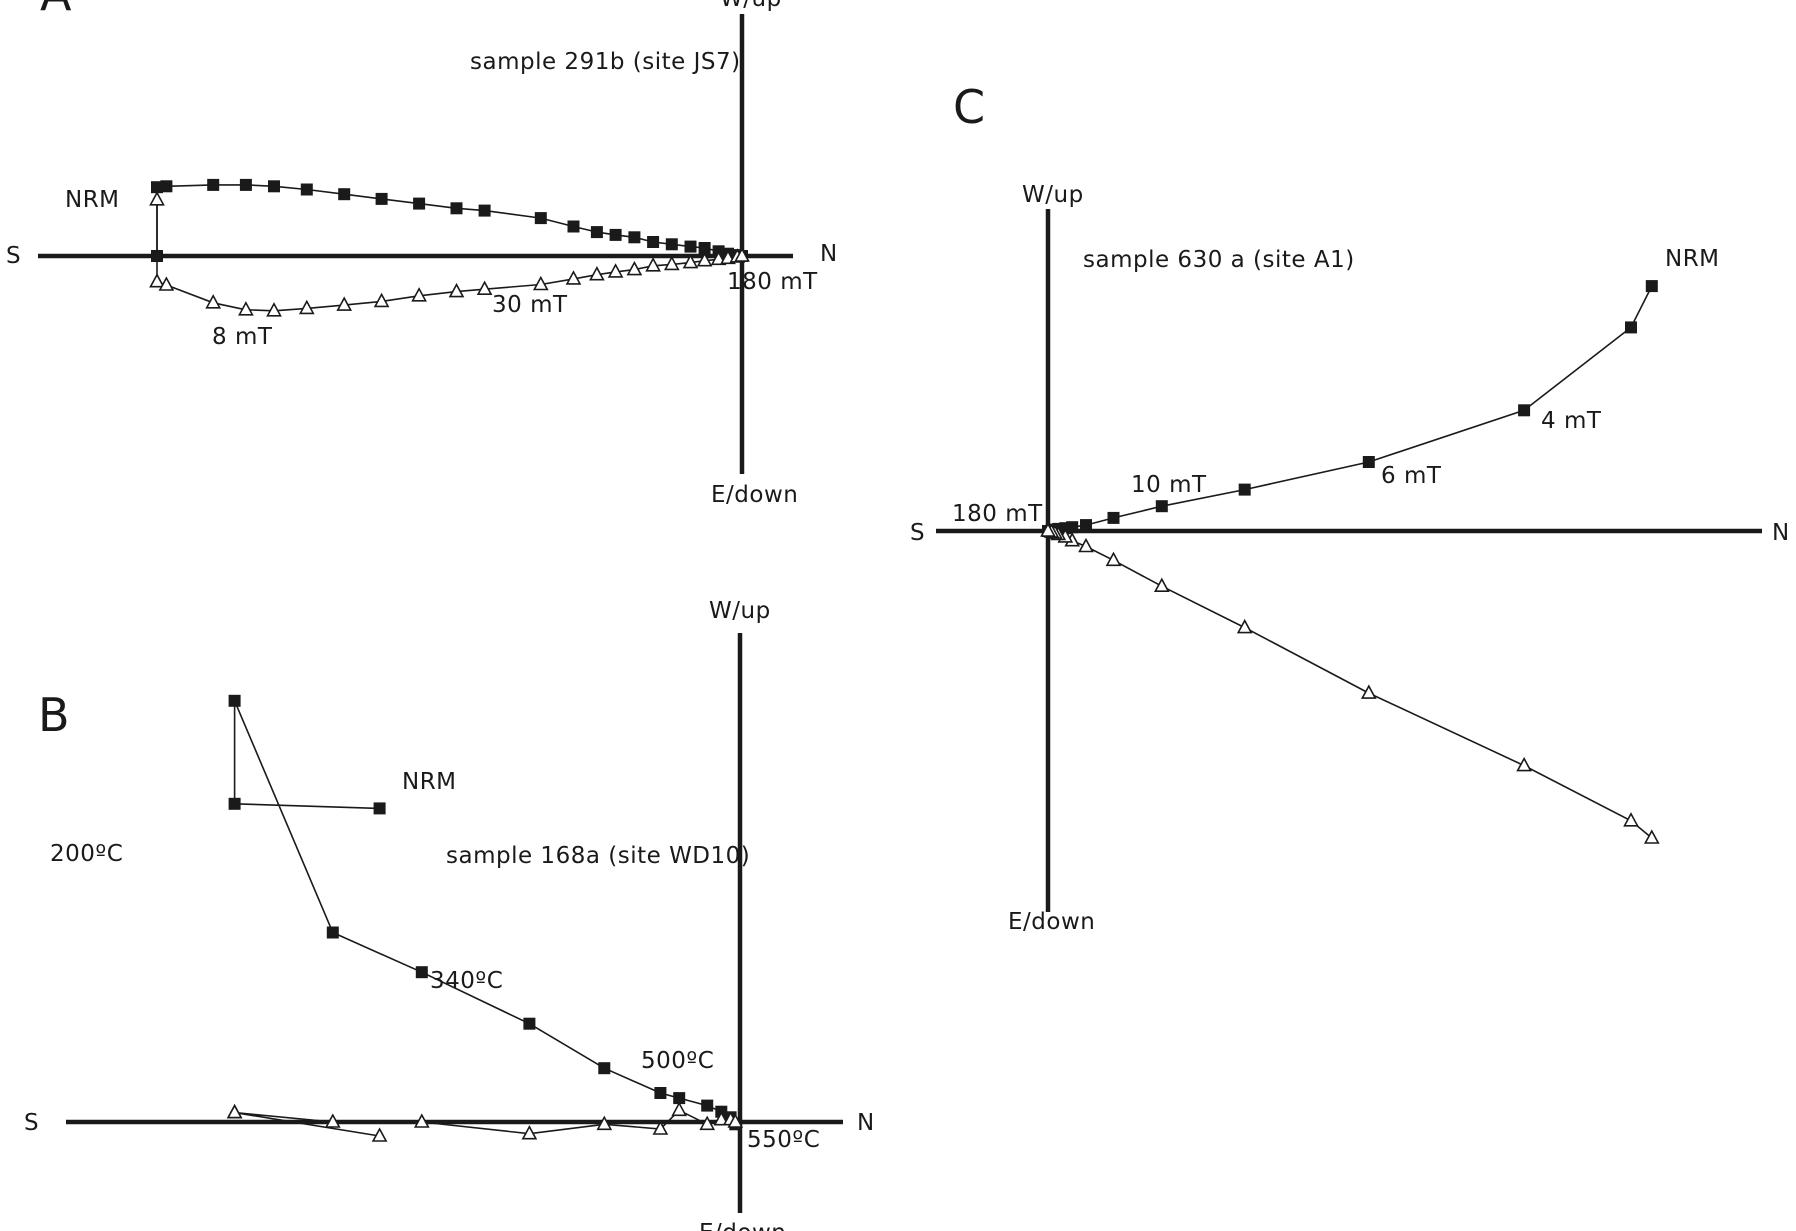  Describe the element at coordinates (13, 256) in the screenshot. I see `panel-a-left-axis-label: S` at that location.